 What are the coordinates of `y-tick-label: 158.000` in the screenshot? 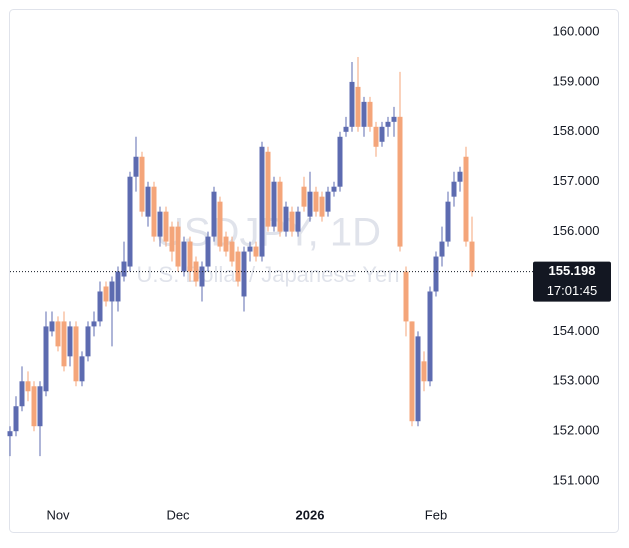 It's located at (576, 130).